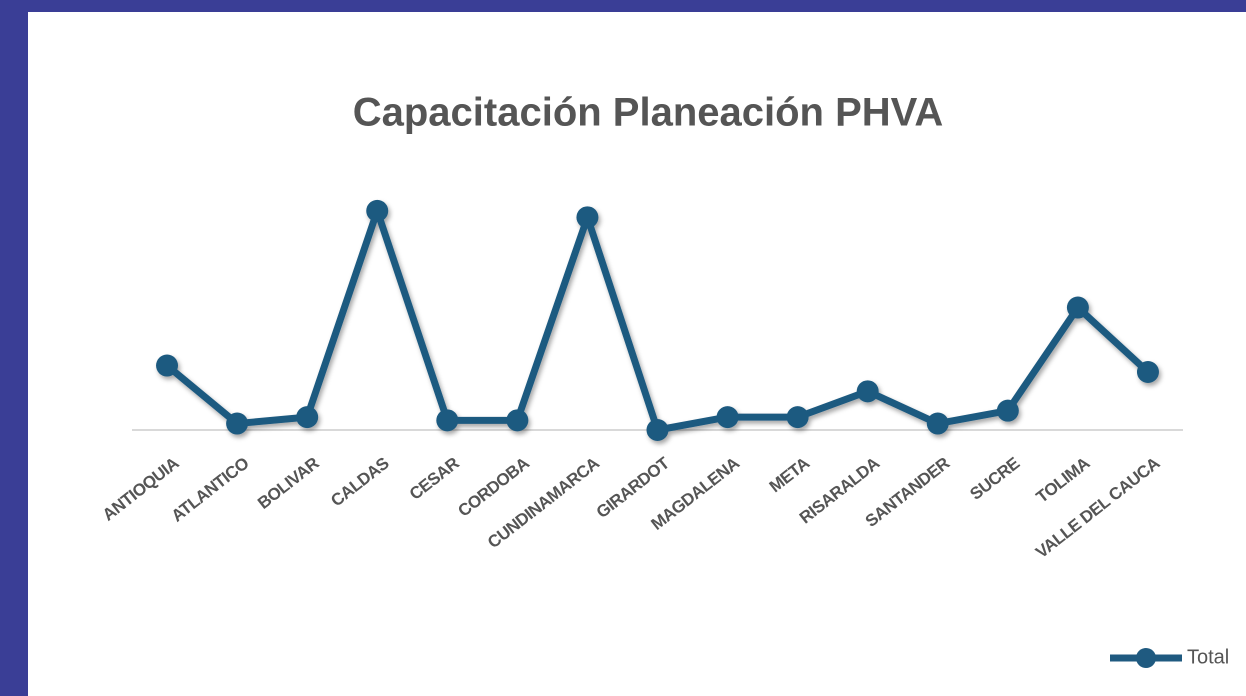  I want to click on legend-label: Total, so click(1208, 657).